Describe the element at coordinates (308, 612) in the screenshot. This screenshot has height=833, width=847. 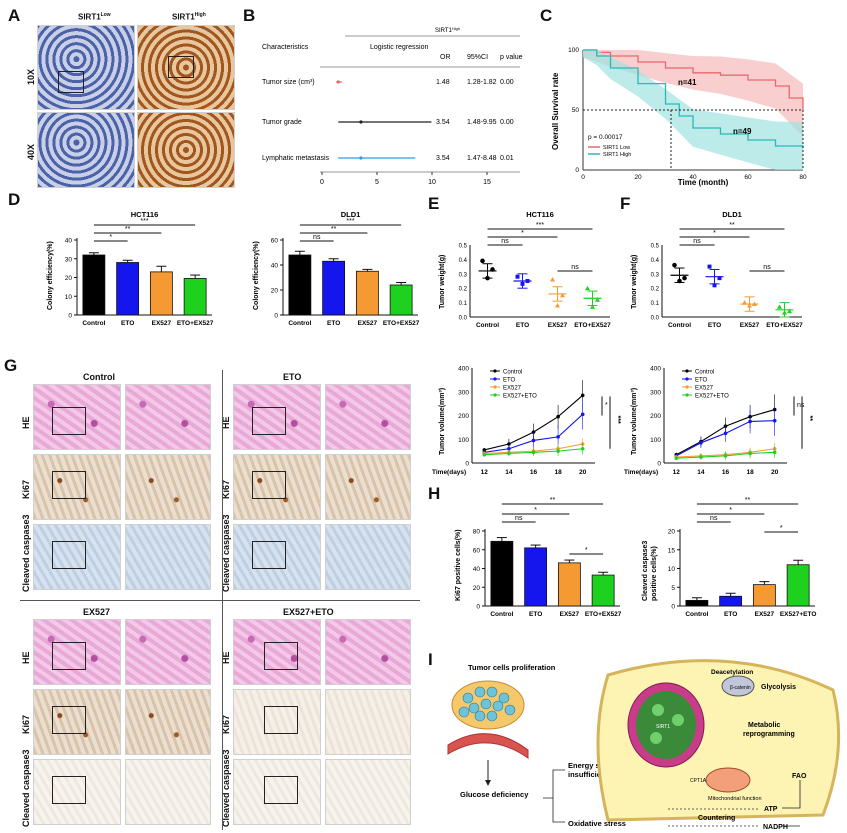
I see `group-title: EX527+ETO` at that location.